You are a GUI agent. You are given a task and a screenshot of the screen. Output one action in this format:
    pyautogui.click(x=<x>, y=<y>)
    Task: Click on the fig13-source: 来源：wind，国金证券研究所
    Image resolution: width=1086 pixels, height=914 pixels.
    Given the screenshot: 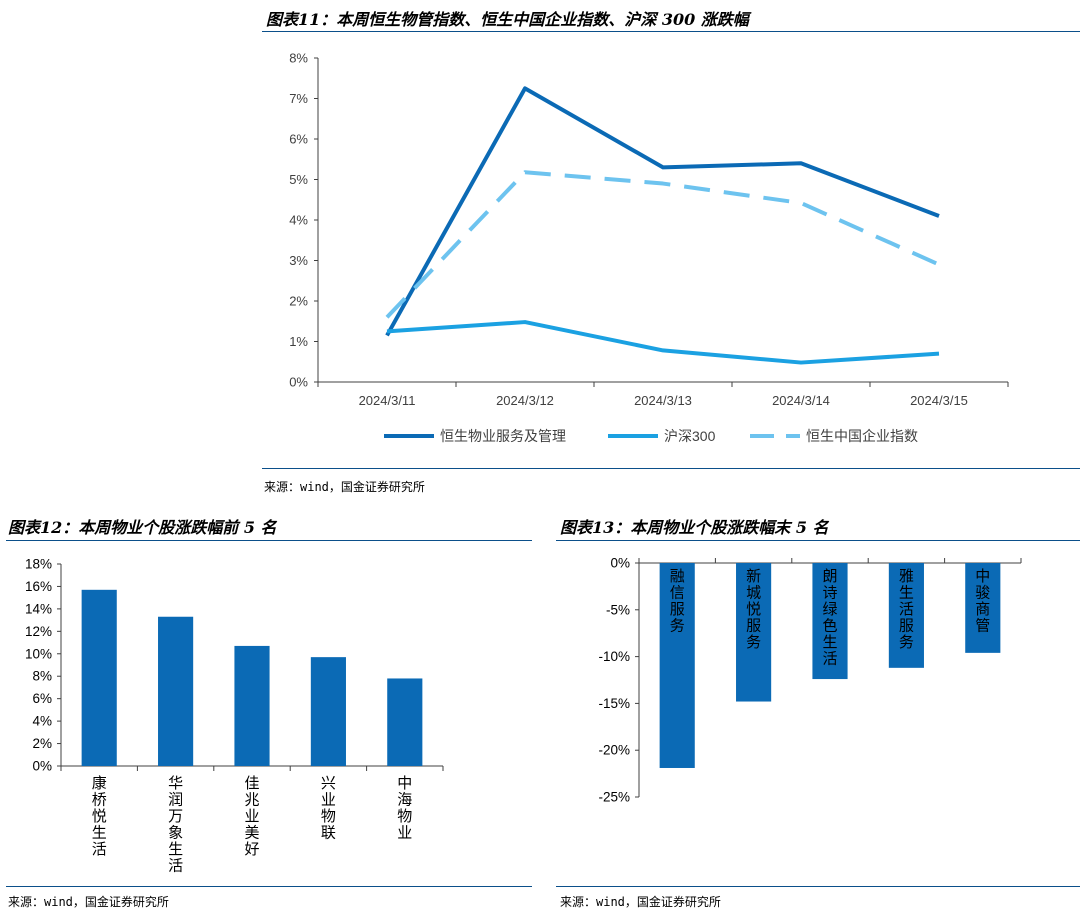 What is the action you would take?
    pyautogui.click(x=640, y=902)
    